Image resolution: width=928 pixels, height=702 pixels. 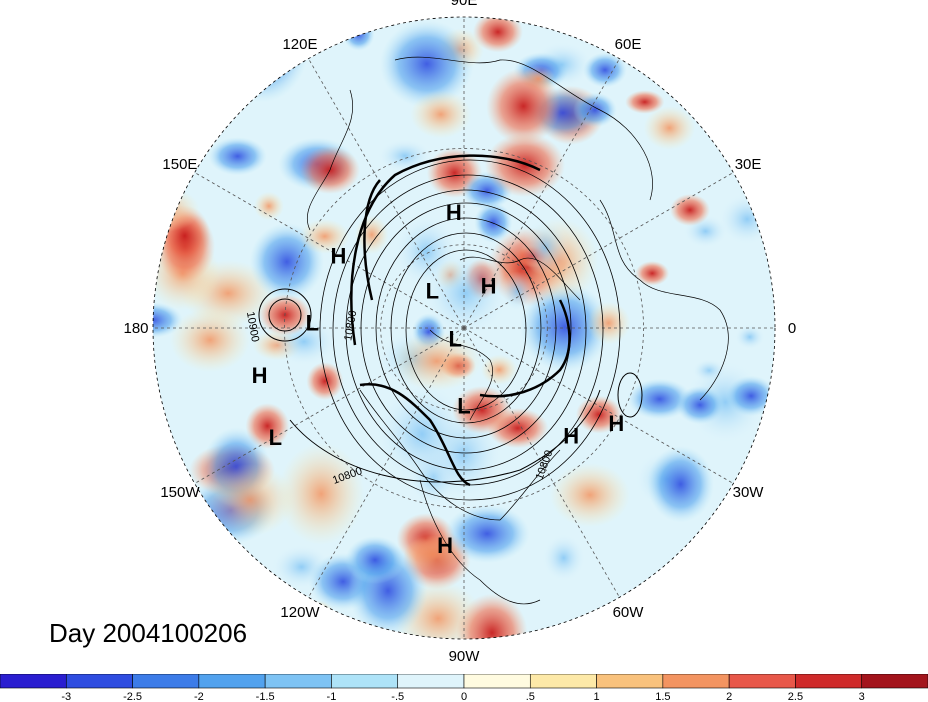 What do you see at coordinates (350, 326) in the screenshot?
I see `contour-label: 10800` at bounding box center [350, 326].